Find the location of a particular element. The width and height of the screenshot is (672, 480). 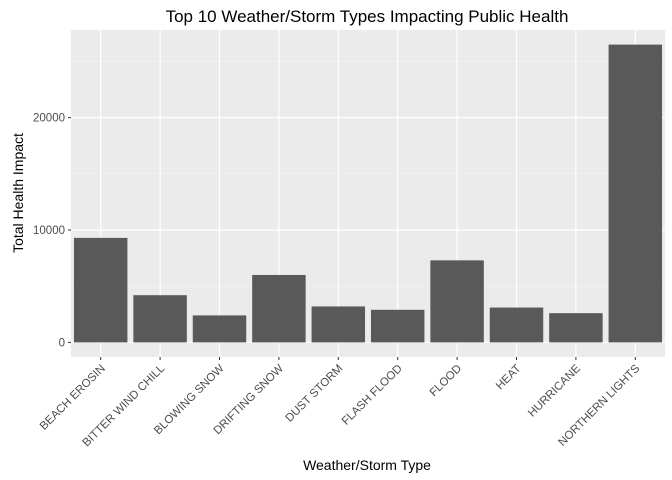

y-tick-label: 10000 is located at coordinates (49, 231).